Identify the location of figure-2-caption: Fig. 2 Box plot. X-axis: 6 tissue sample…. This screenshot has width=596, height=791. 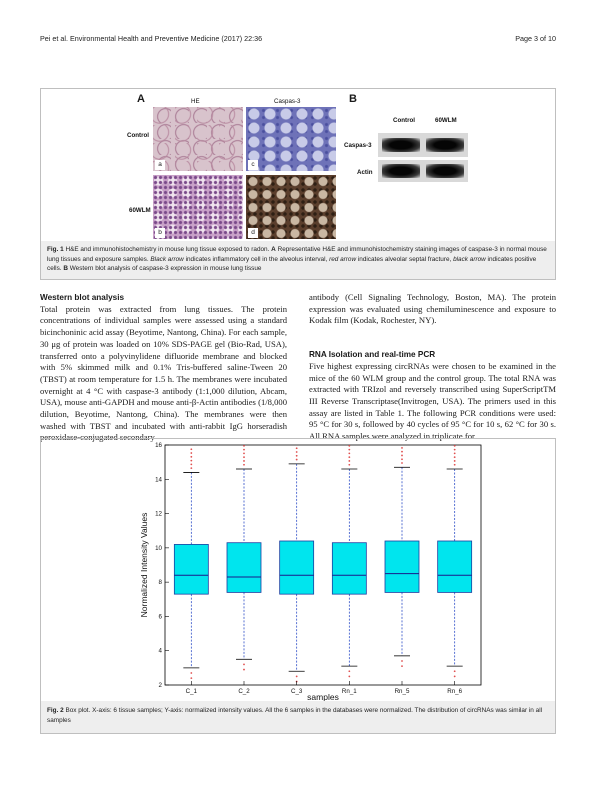
(298, 715).